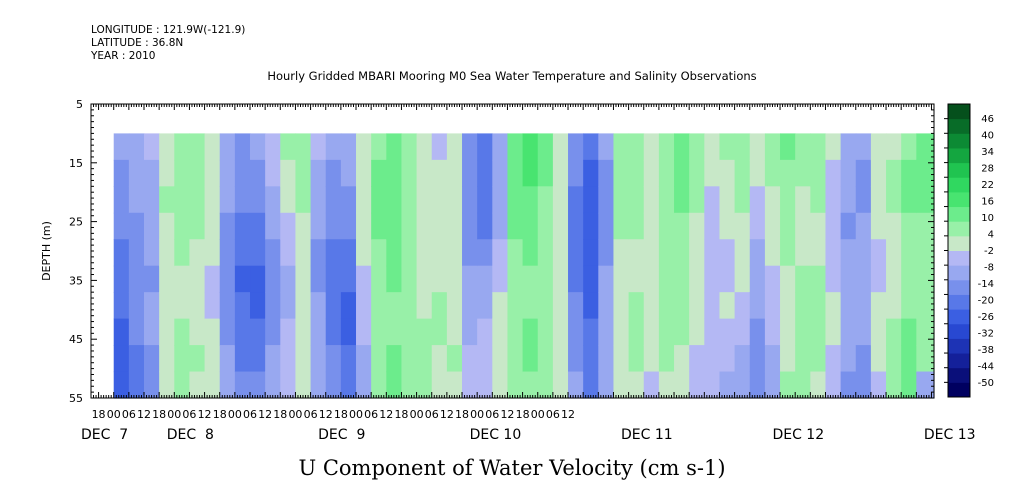 The width and height of the screenshot is (1009, 504). I want to click on colorbar-label-value: 40, so click(987, 136).